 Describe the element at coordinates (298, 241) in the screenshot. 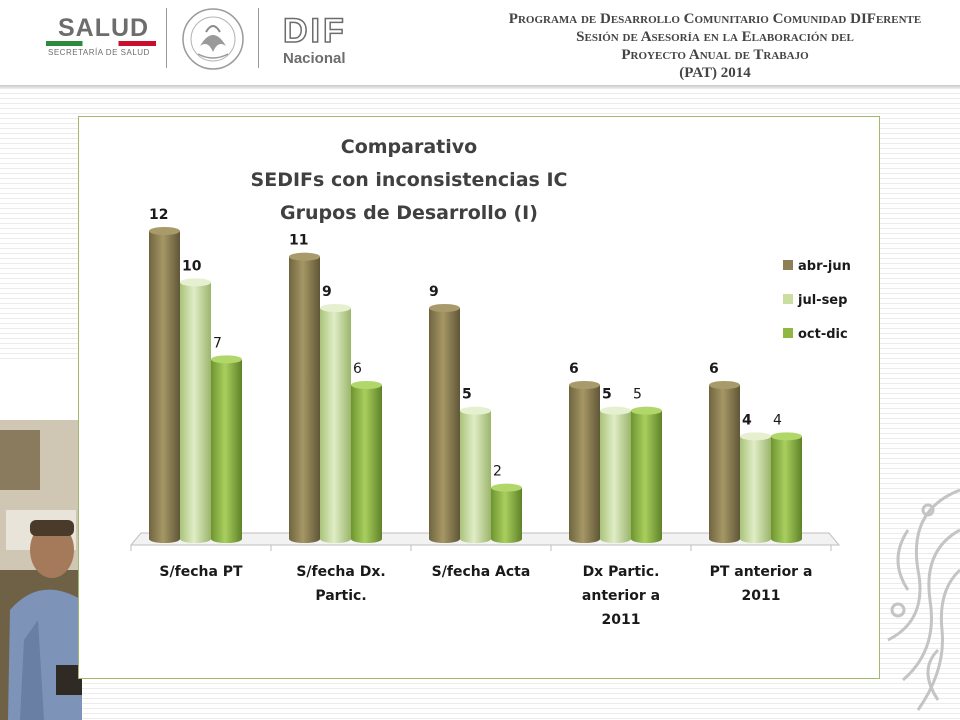

I see `data-label-abr-jun: 11` at that location.